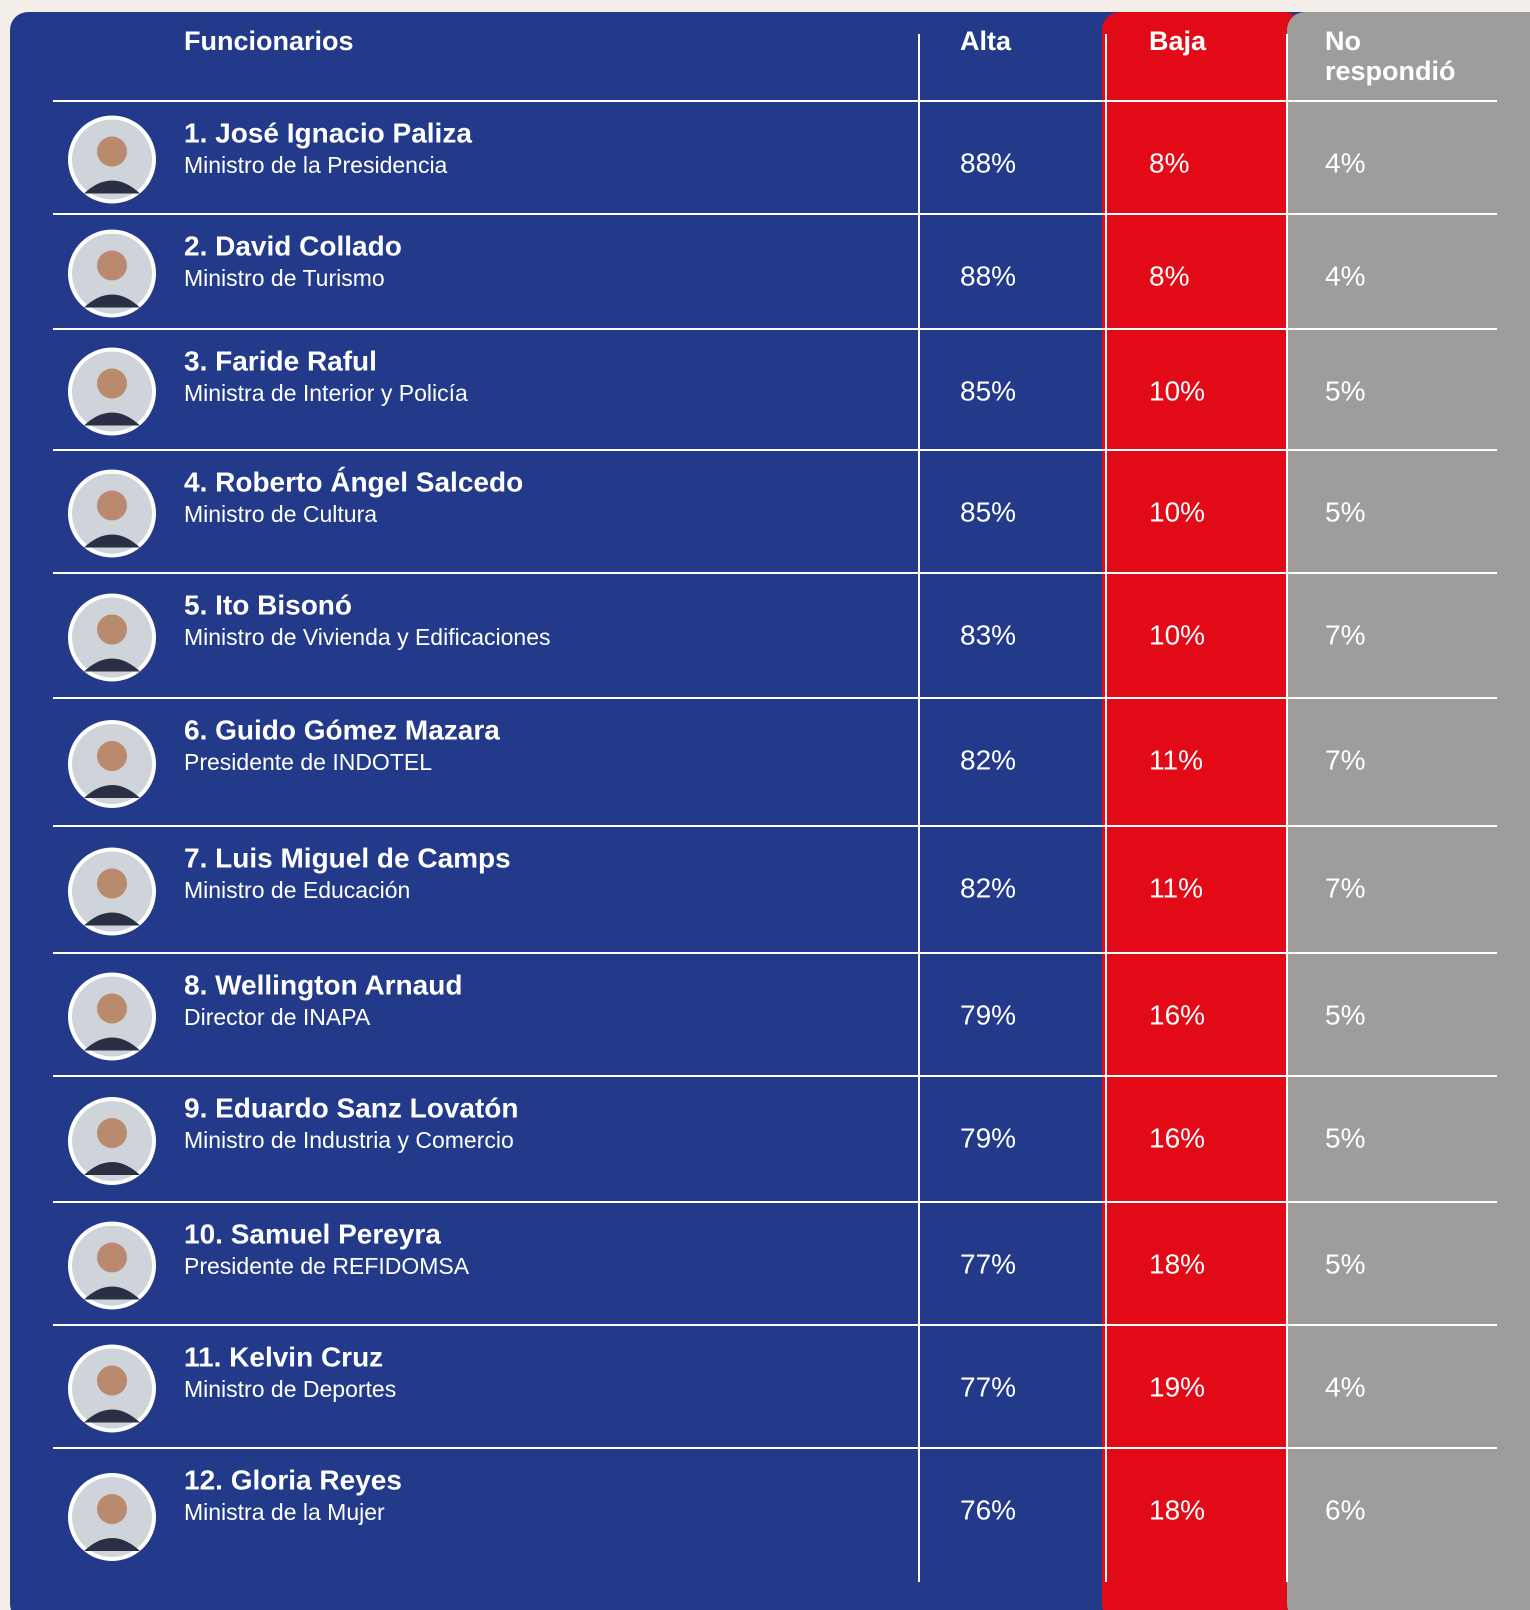 The image size is (1530, 1610). What do you see at coordinates (290, 1389) in the screenshot?
I see `role: Ministro de Deportes` at bounding box center [290, 1389].